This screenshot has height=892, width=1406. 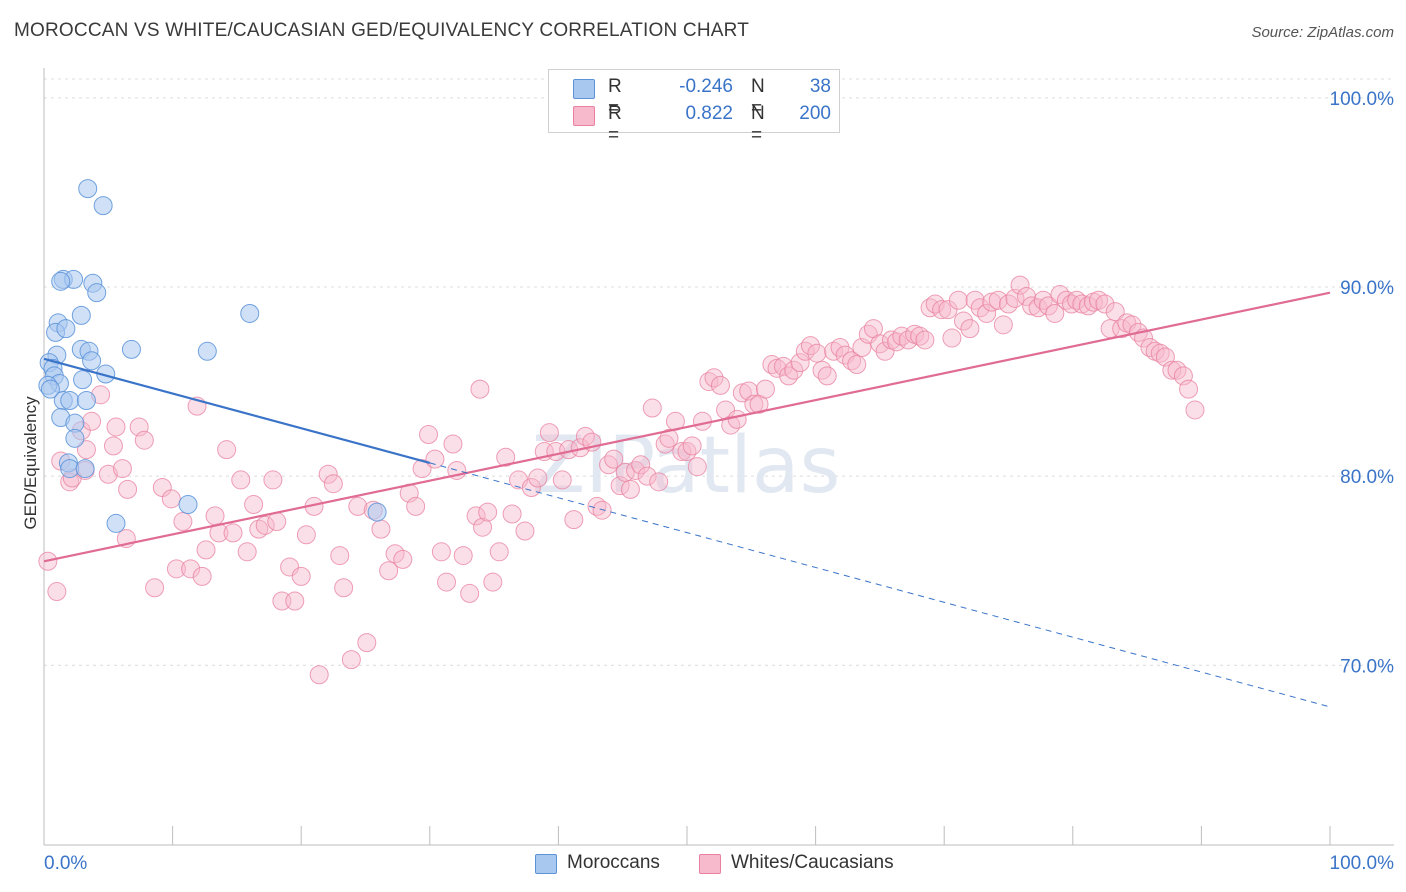 I want to click on bottom-legend-label-whites: Whites/Caucasians, so click(x=812, y=862).